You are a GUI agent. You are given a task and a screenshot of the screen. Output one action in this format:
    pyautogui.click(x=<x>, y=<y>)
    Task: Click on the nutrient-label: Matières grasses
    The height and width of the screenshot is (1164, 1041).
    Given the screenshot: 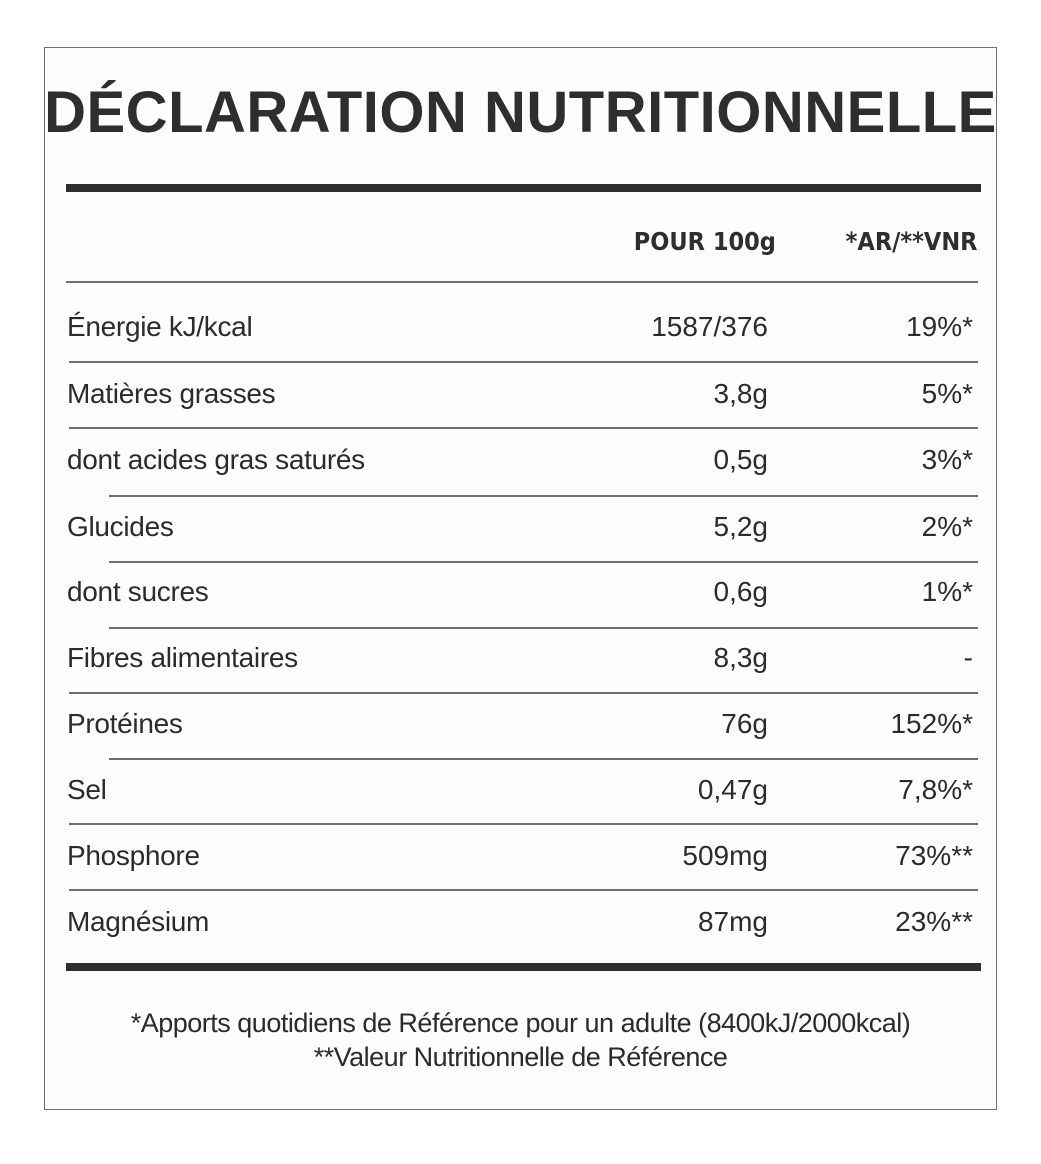 What is the action you would take?
    pyautogui.click(x=171, y=393)
    